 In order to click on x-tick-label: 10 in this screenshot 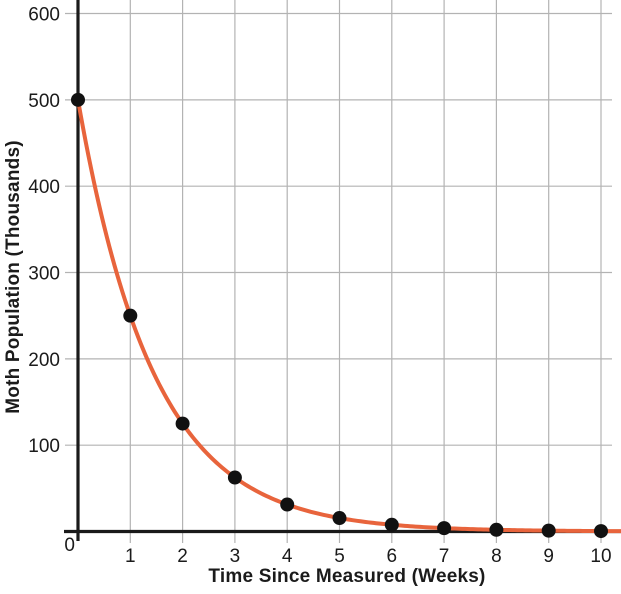, I will do `click(600, 556)`.